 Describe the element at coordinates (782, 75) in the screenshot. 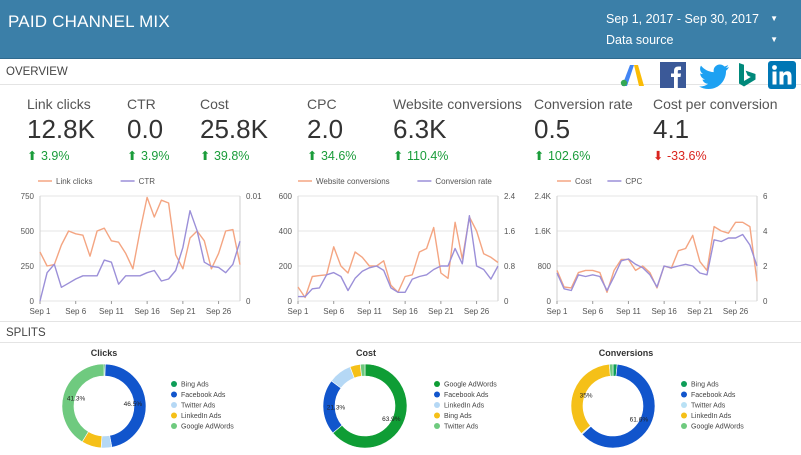

I see `linkedin-logo-icon` at that location.